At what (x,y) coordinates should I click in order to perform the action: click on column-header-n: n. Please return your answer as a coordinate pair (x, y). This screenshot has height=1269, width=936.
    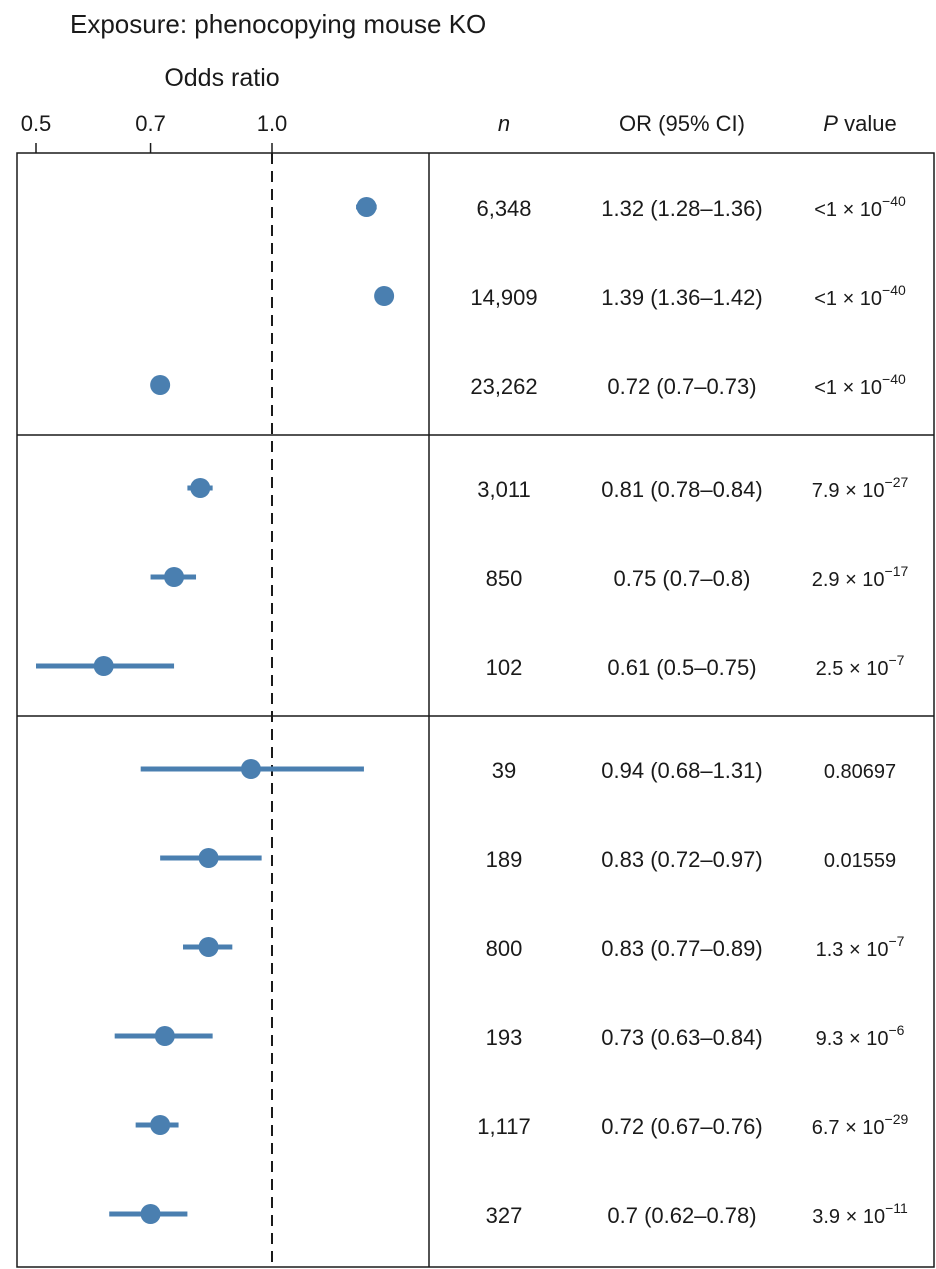
    Looking at the image, I should click on (504, 123).